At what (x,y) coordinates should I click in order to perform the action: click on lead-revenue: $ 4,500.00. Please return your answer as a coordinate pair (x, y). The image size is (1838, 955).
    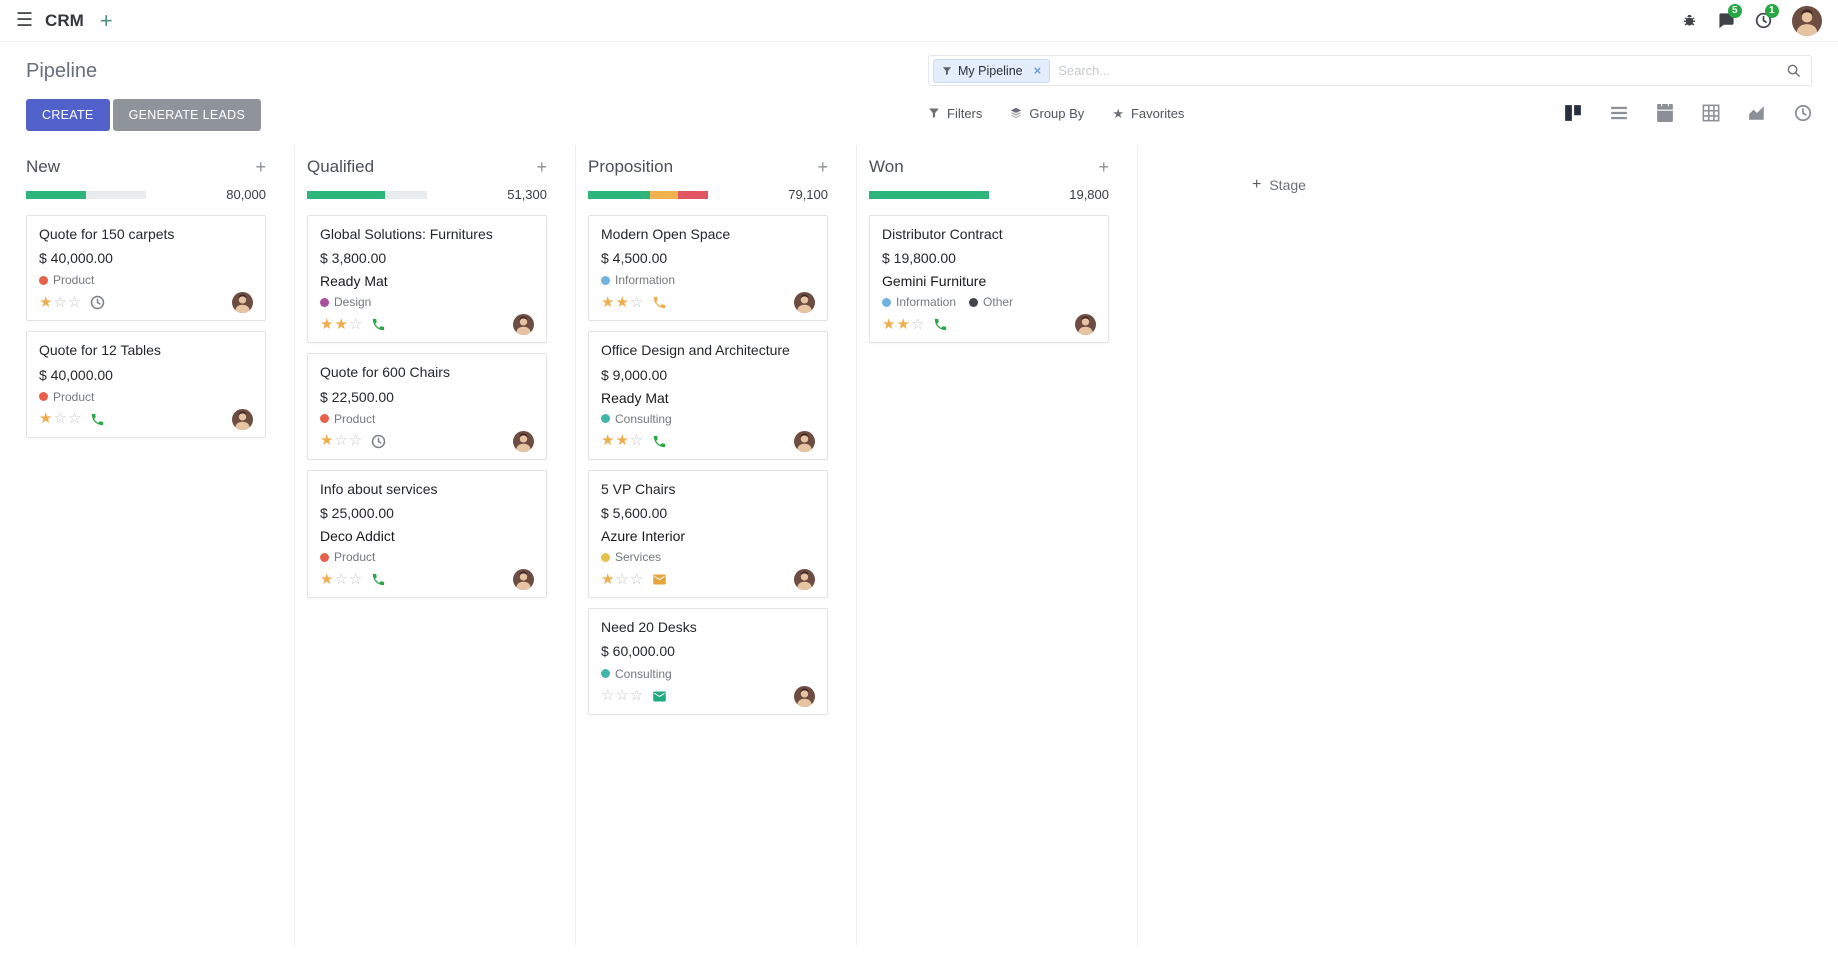
    Looking at the image, I should click on (634, 258).